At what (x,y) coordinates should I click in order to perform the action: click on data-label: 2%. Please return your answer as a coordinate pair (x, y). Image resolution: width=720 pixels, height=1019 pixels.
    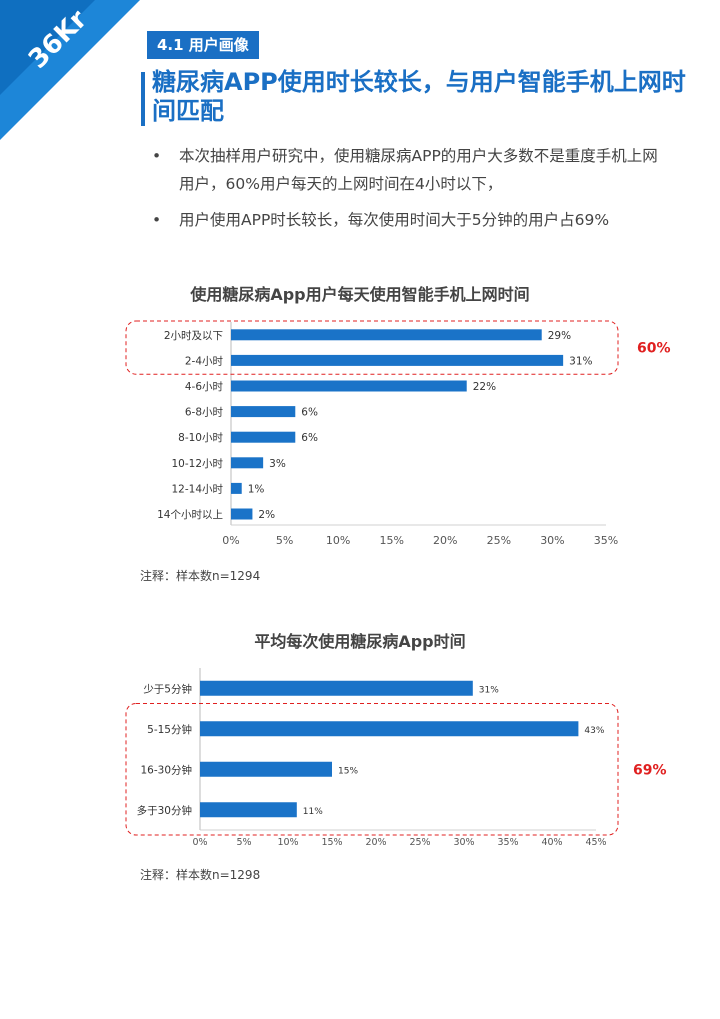
    Looking at the image, I should click on (266, 515).